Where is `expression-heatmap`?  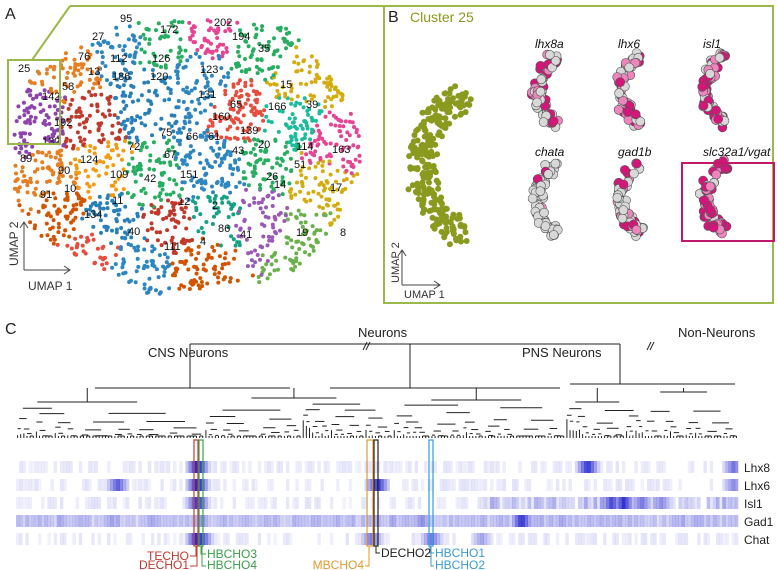
expression-heatmap is located at coordinates (377, 503).